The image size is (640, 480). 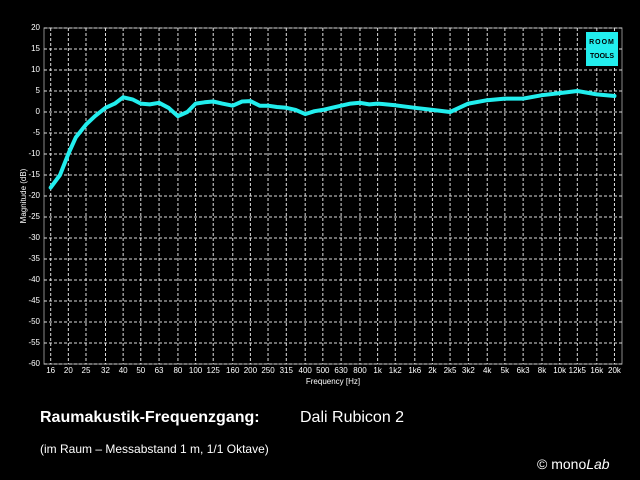 What do you see at coordinates (196, 370) in the screenshot?
I see `x-tick-label: 100` at bounding box center [196, 370].